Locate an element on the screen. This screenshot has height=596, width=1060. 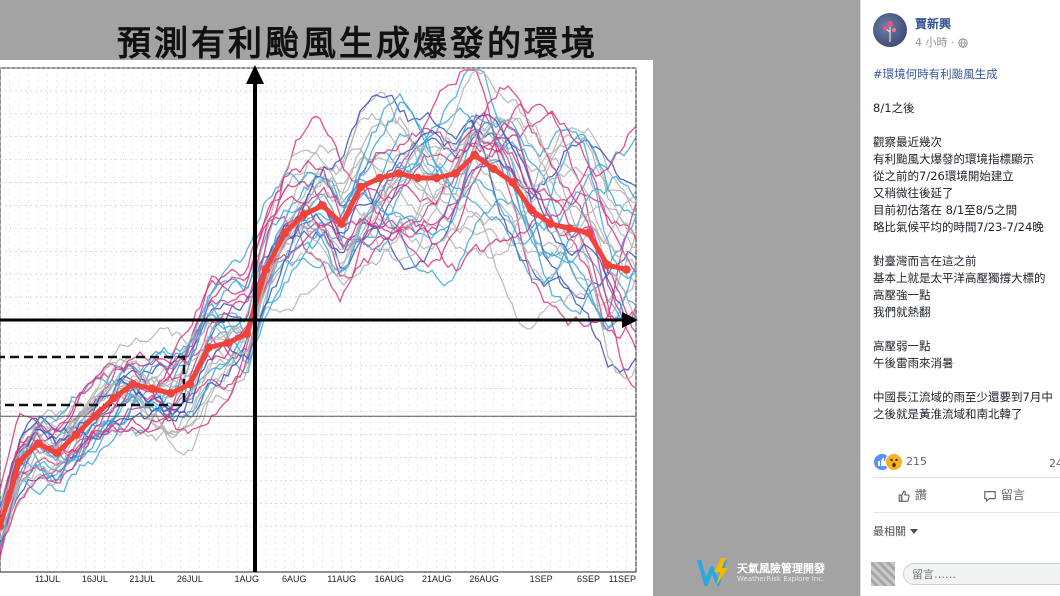
post-hashtag: #環境何時有利颱風生成 is located at coordinates (935, 74).